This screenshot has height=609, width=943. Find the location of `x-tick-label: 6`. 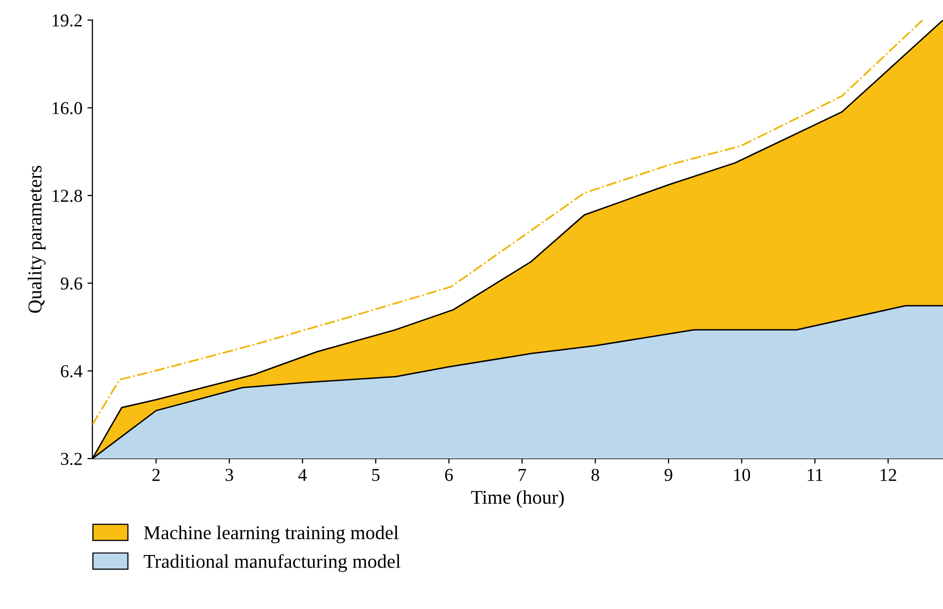

x-tick-label: 6 is located at coordinates (449, 475).